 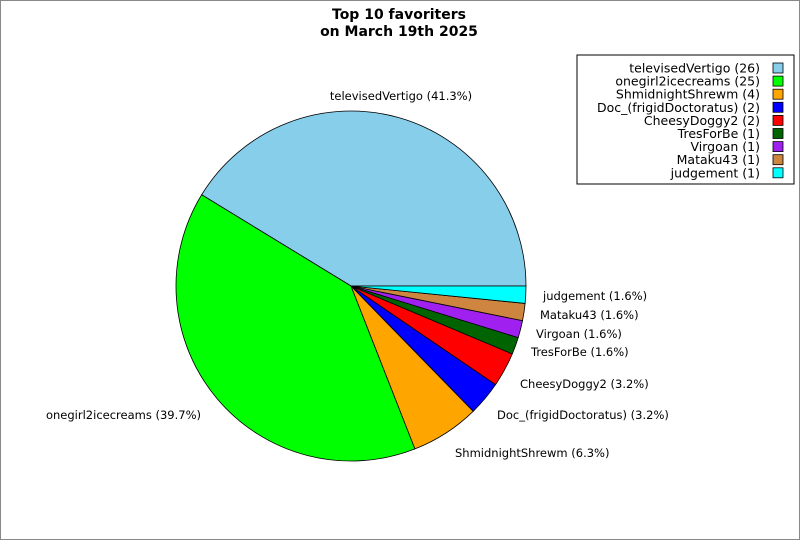 What do you see at coordinates (778, 173) in the screenshot?
I see `legend-swatch-judgement` at bounding box center [778, 173].